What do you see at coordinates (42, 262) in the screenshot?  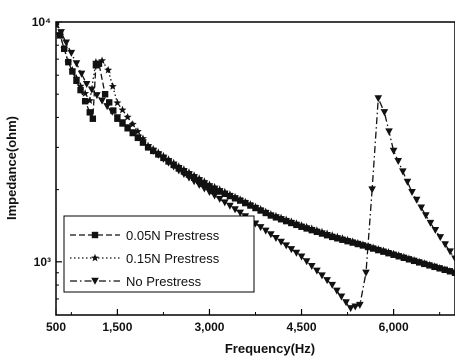 I see `y-tick-label: 10³` at bounding box center [42, 262].